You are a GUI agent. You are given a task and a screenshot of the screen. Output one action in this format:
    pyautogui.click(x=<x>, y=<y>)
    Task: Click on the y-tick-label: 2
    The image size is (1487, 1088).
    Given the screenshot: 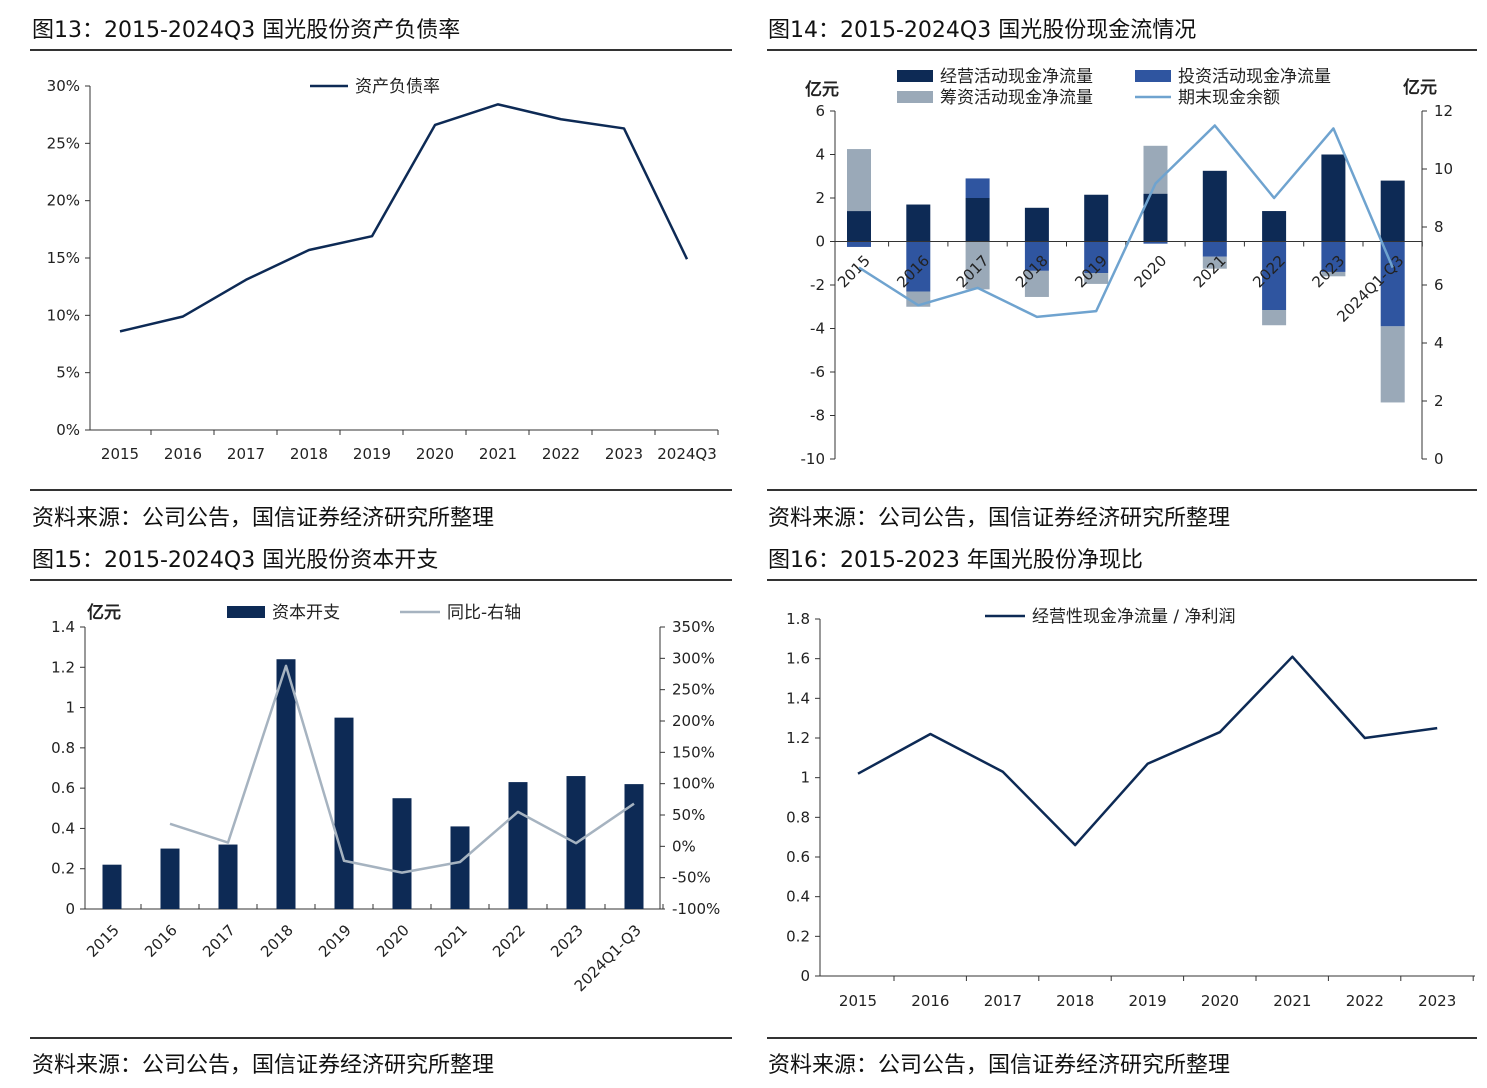 What is the action you would take?
    pyautogui.click(x=820, y=198)
    